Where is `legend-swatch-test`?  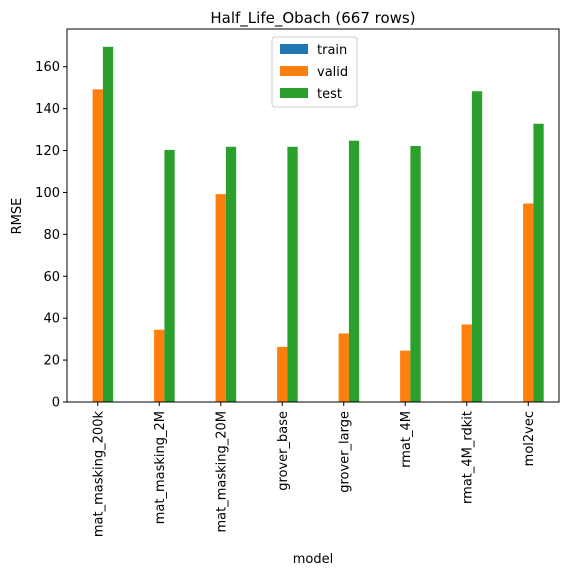 legend-swatch-test is located at coordinates (294, 93).